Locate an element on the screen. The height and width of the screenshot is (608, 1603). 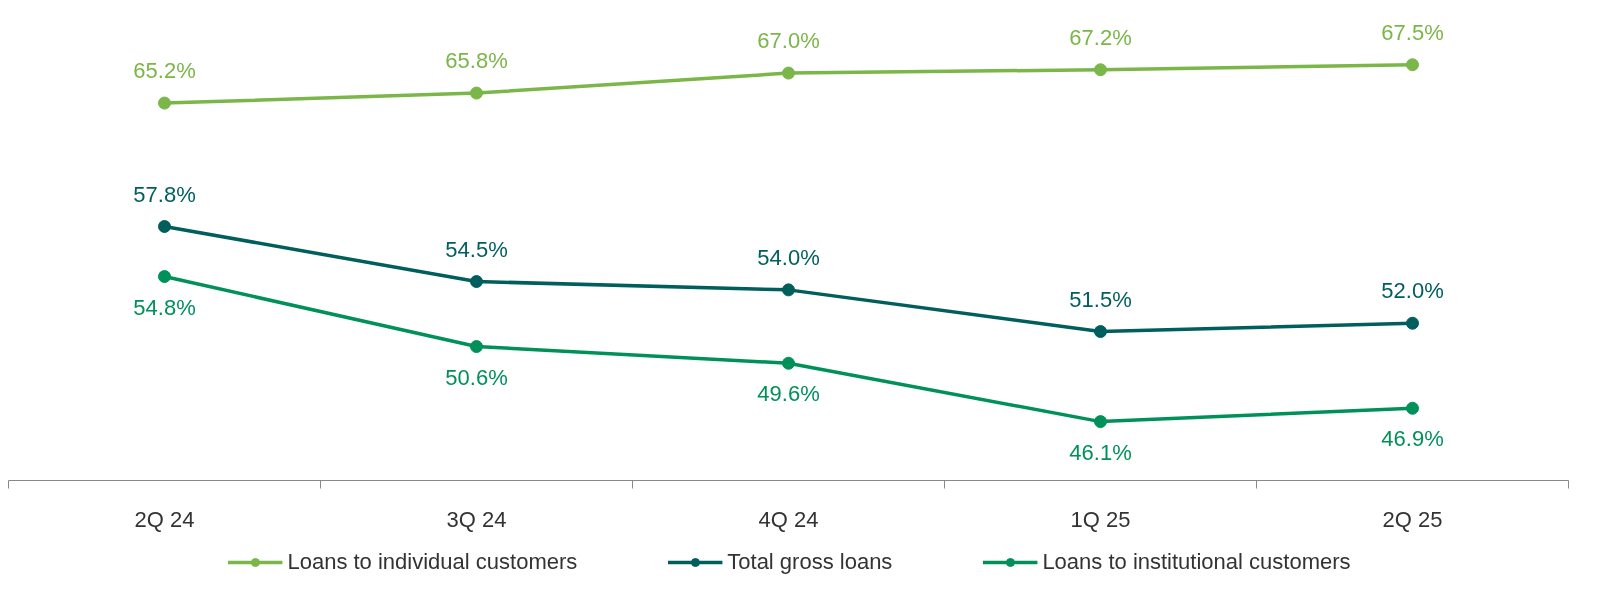
data-label: 65.8% is located at coordinates (476, 61).